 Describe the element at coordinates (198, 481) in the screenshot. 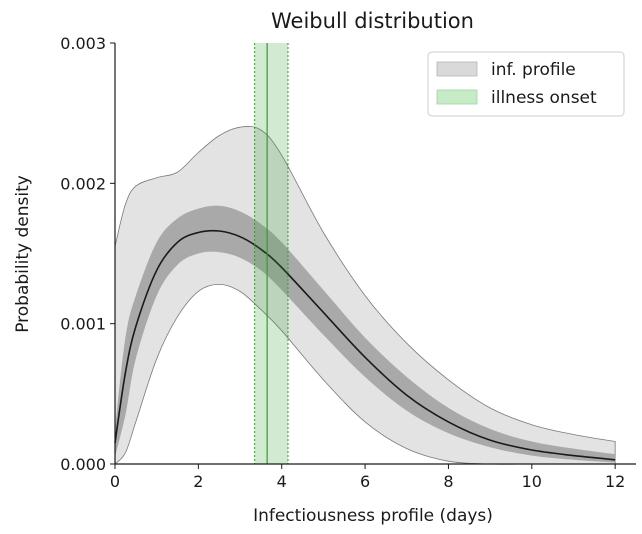

I see `x-tick-label: 2` at that location.